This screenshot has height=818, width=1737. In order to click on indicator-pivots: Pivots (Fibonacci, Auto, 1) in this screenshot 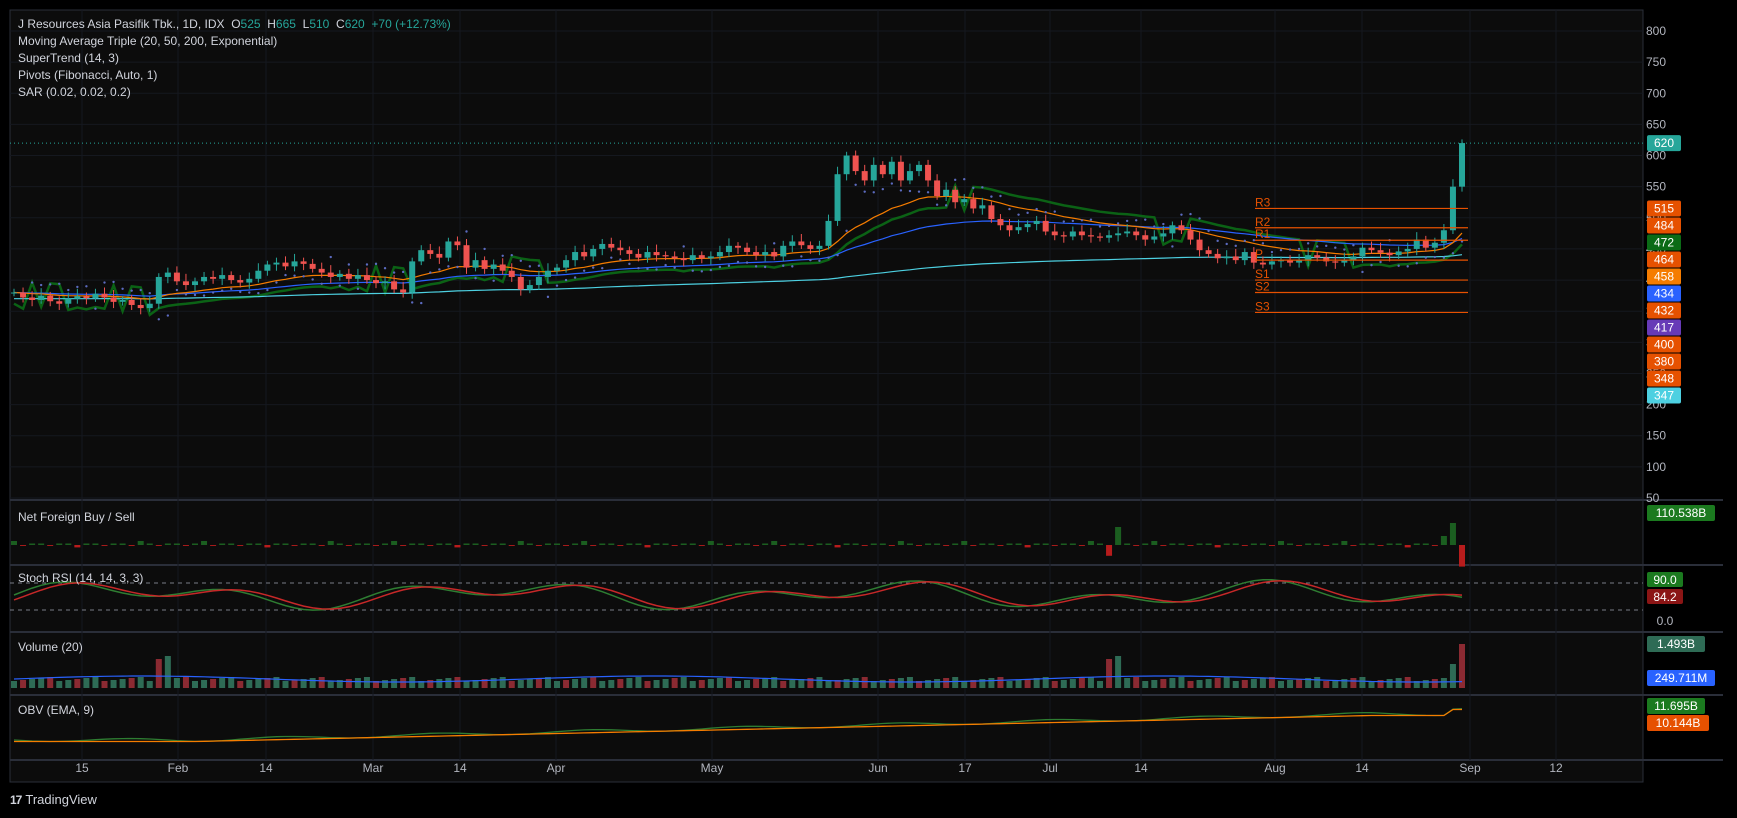, I will do `click(88, 75)`.